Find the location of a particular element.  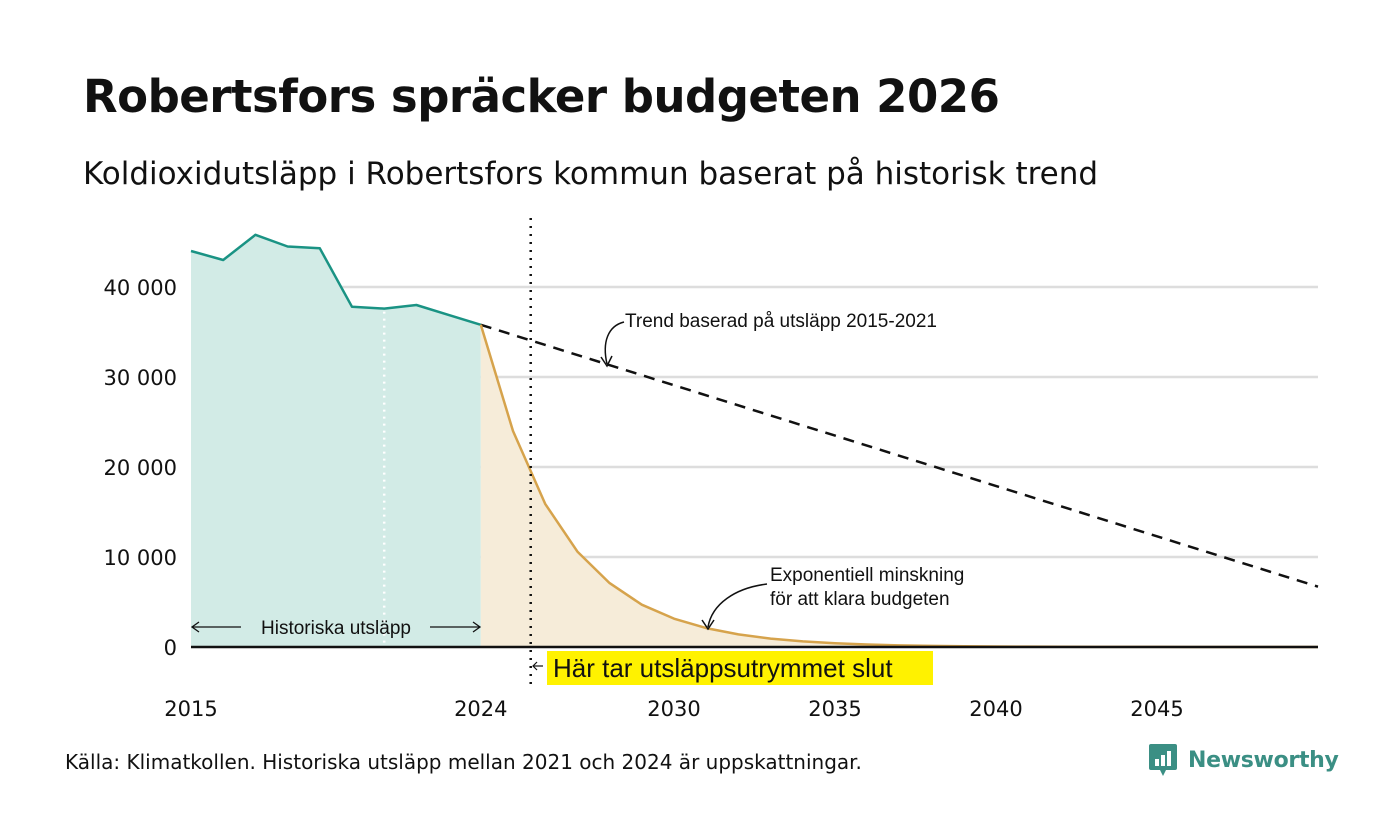

y-tick-label: 20 000 is located at coordinates (140, 468).